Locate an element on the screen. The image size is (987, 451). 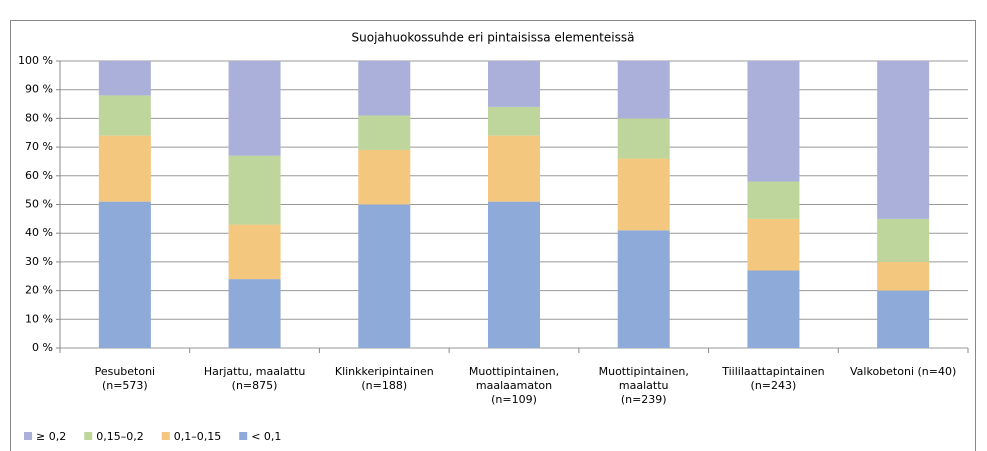
legend-label: ≥ 0,2 is located at coordinates (51, 436).